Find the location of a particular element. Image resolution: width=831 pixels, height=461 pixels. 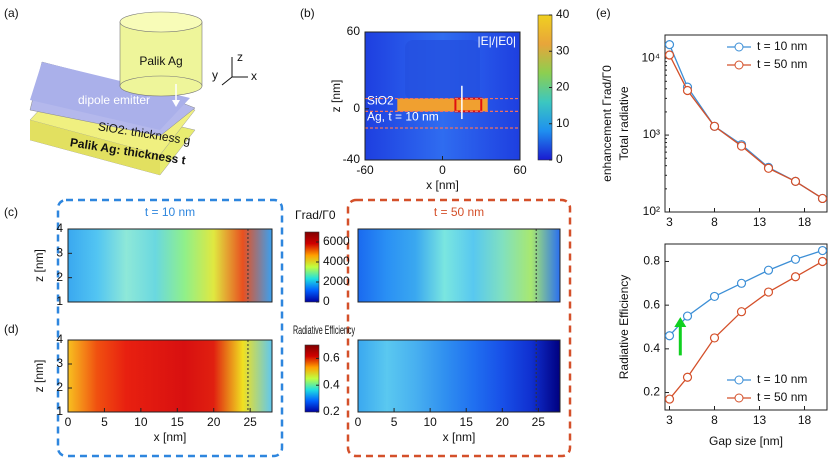

y-tick-label: 60 is located at coordinates (354, 31).